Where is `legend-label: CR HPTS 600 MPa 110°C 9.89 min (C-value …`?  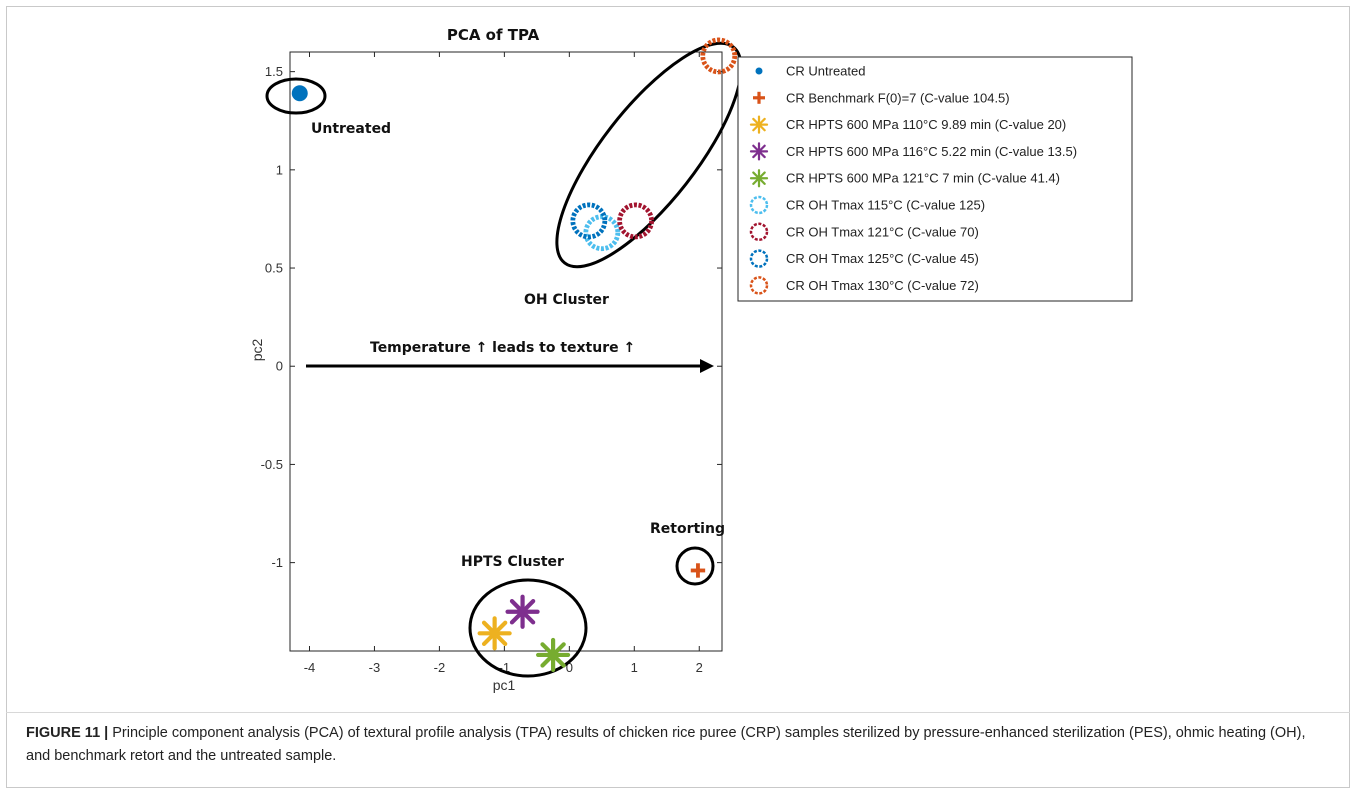
legend-label: CR HPTS 600 MPa 110°C 9.89 min (C-value … is located at coordinates (926, 124).